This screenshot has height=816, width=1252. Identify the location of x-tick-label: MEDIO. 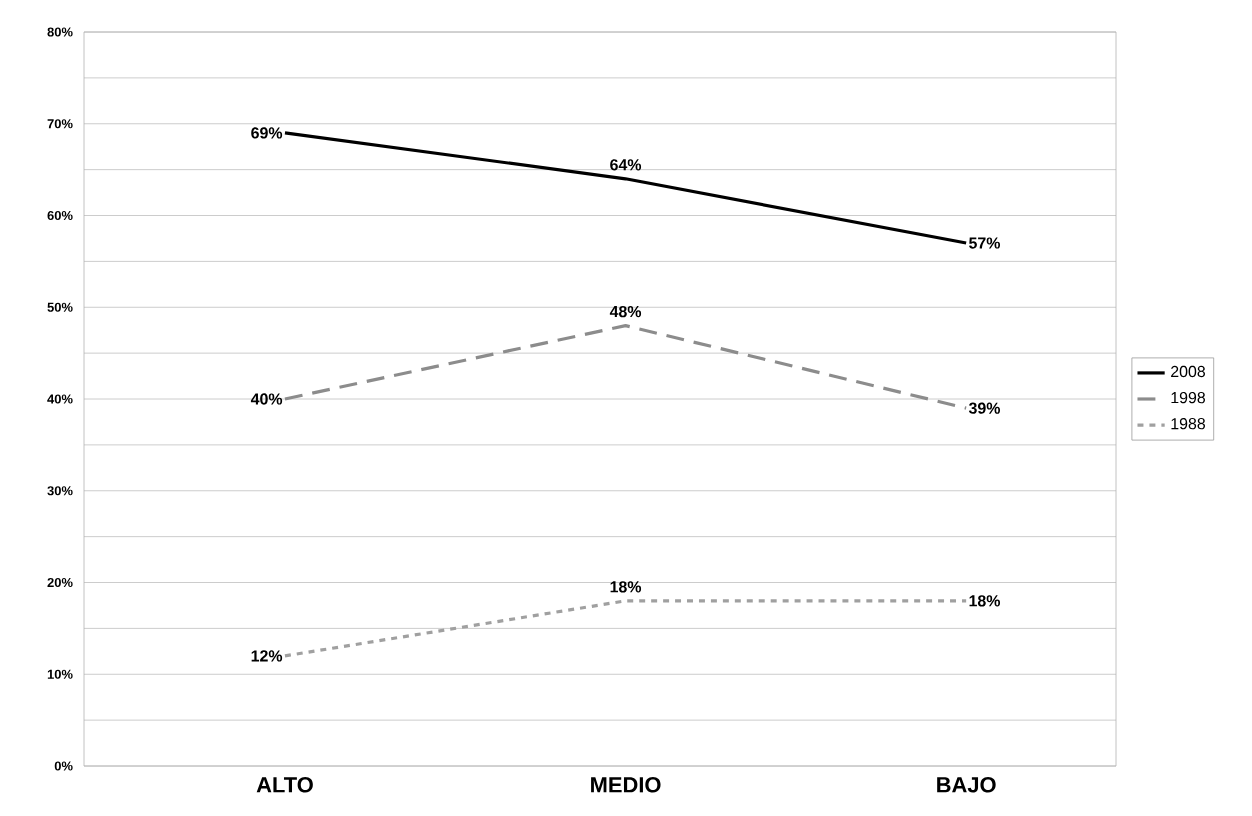
(626, 785).